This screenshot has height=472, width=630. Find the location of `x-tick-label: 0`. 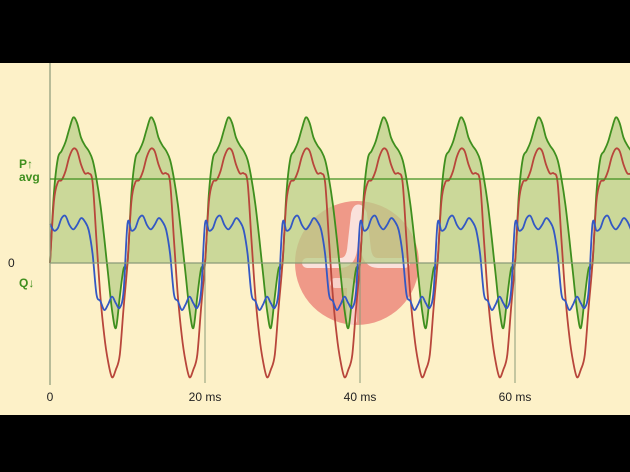

x-tick-label: 0 is located at coordinates (50, 397).